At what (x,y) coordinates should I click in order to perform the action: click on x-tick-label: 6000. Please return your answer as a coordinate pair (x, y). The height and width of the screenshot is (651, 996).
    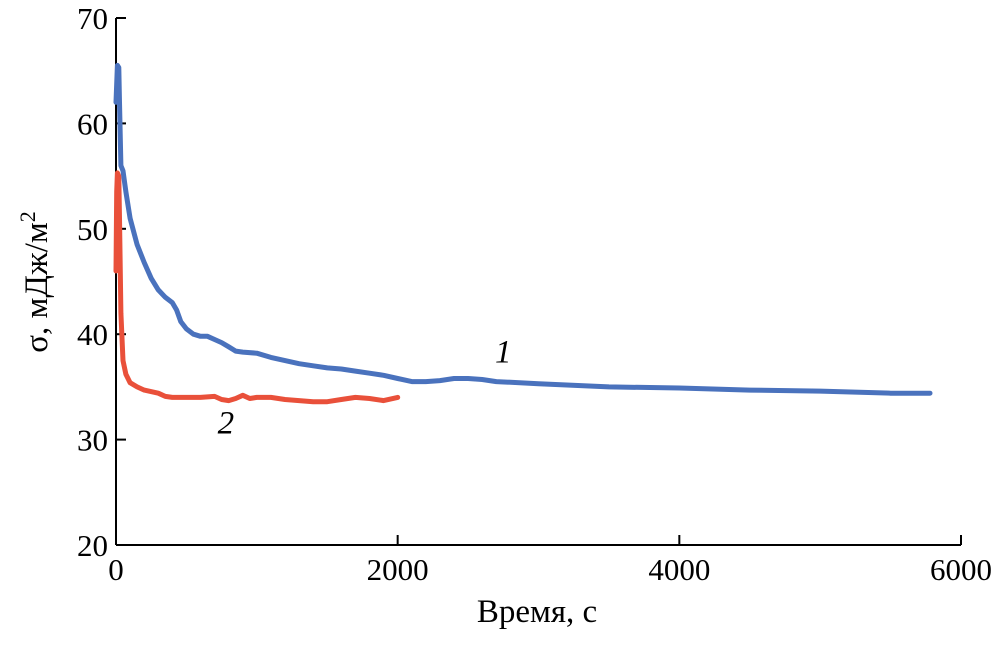
    Looking at the image, I should click on (961, 569).